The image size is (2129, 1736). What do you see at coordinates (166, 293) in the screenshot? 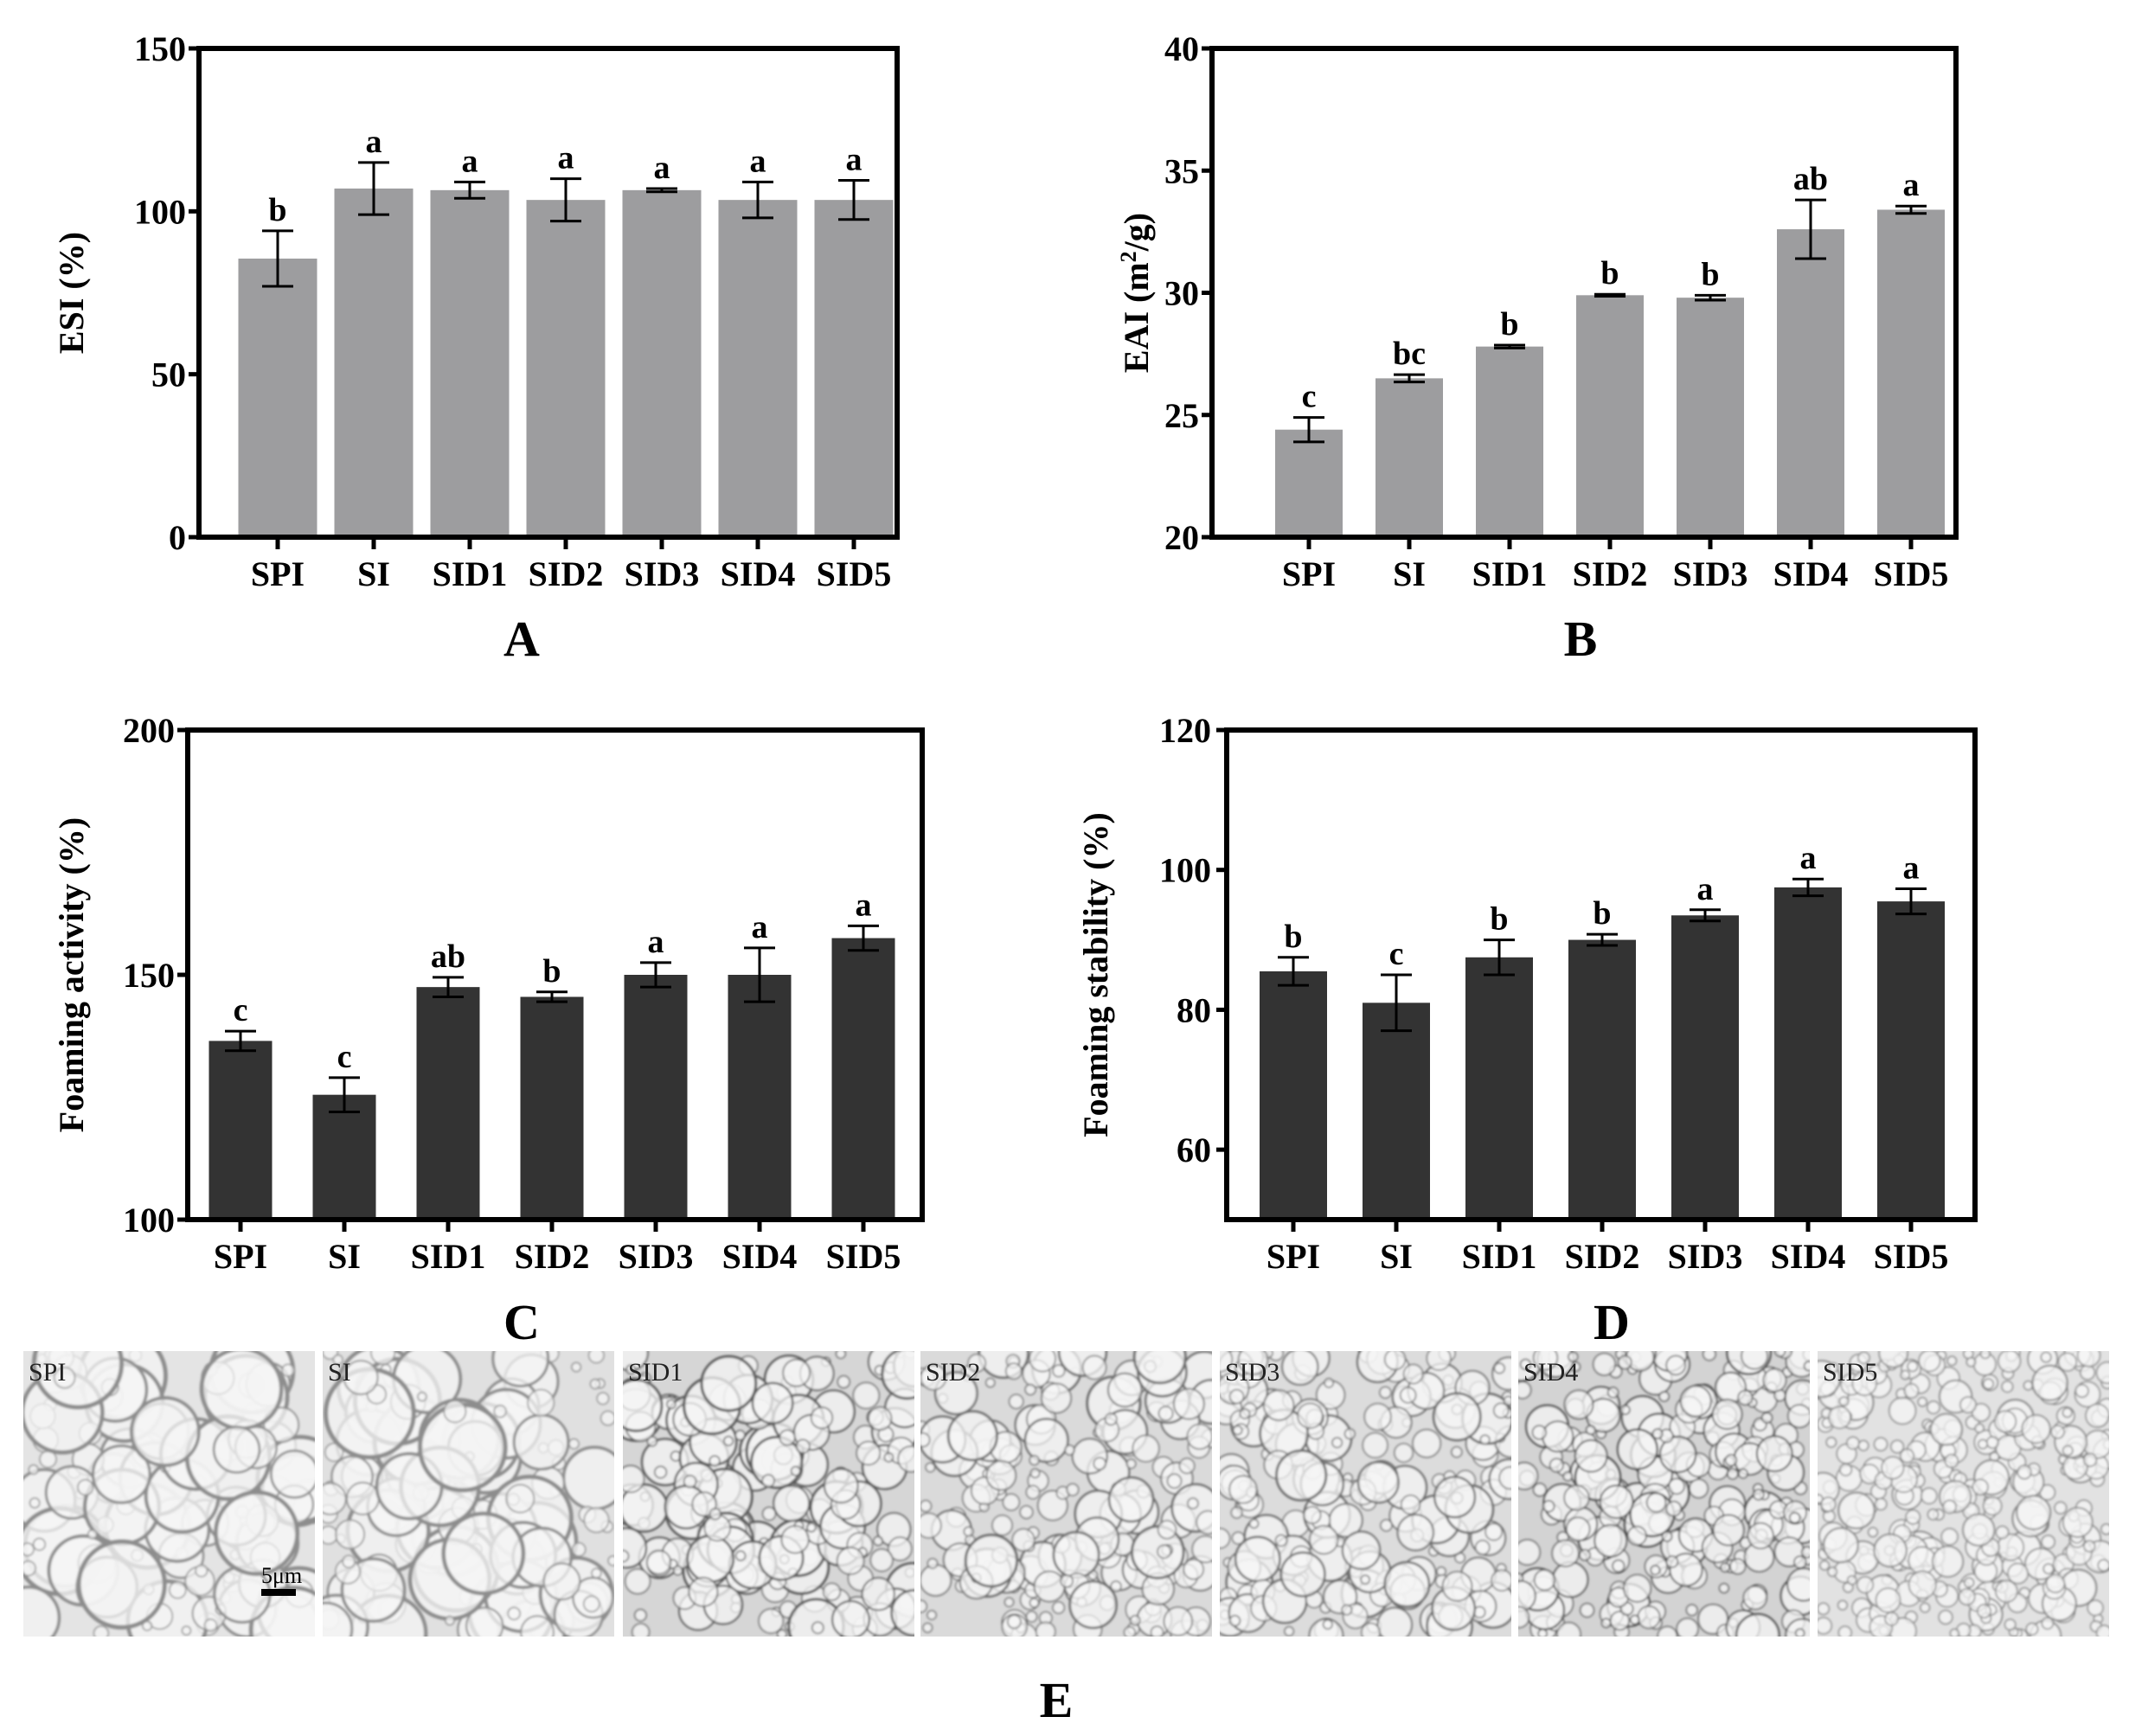
I see `y-tick-labels: 0 50 100 150` at bounding box center [166, 293].